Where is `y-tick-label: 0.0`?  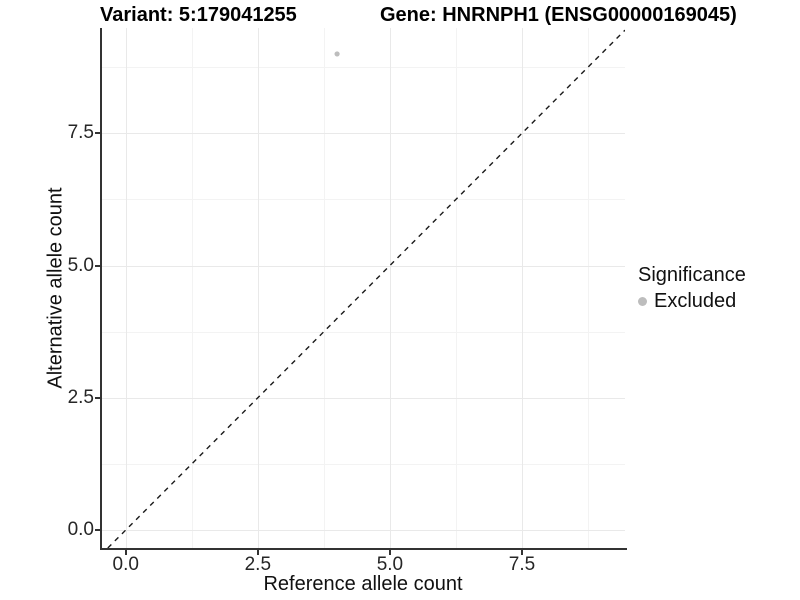
y-tick-label: 0.0 is located at coordinates (80, 529).